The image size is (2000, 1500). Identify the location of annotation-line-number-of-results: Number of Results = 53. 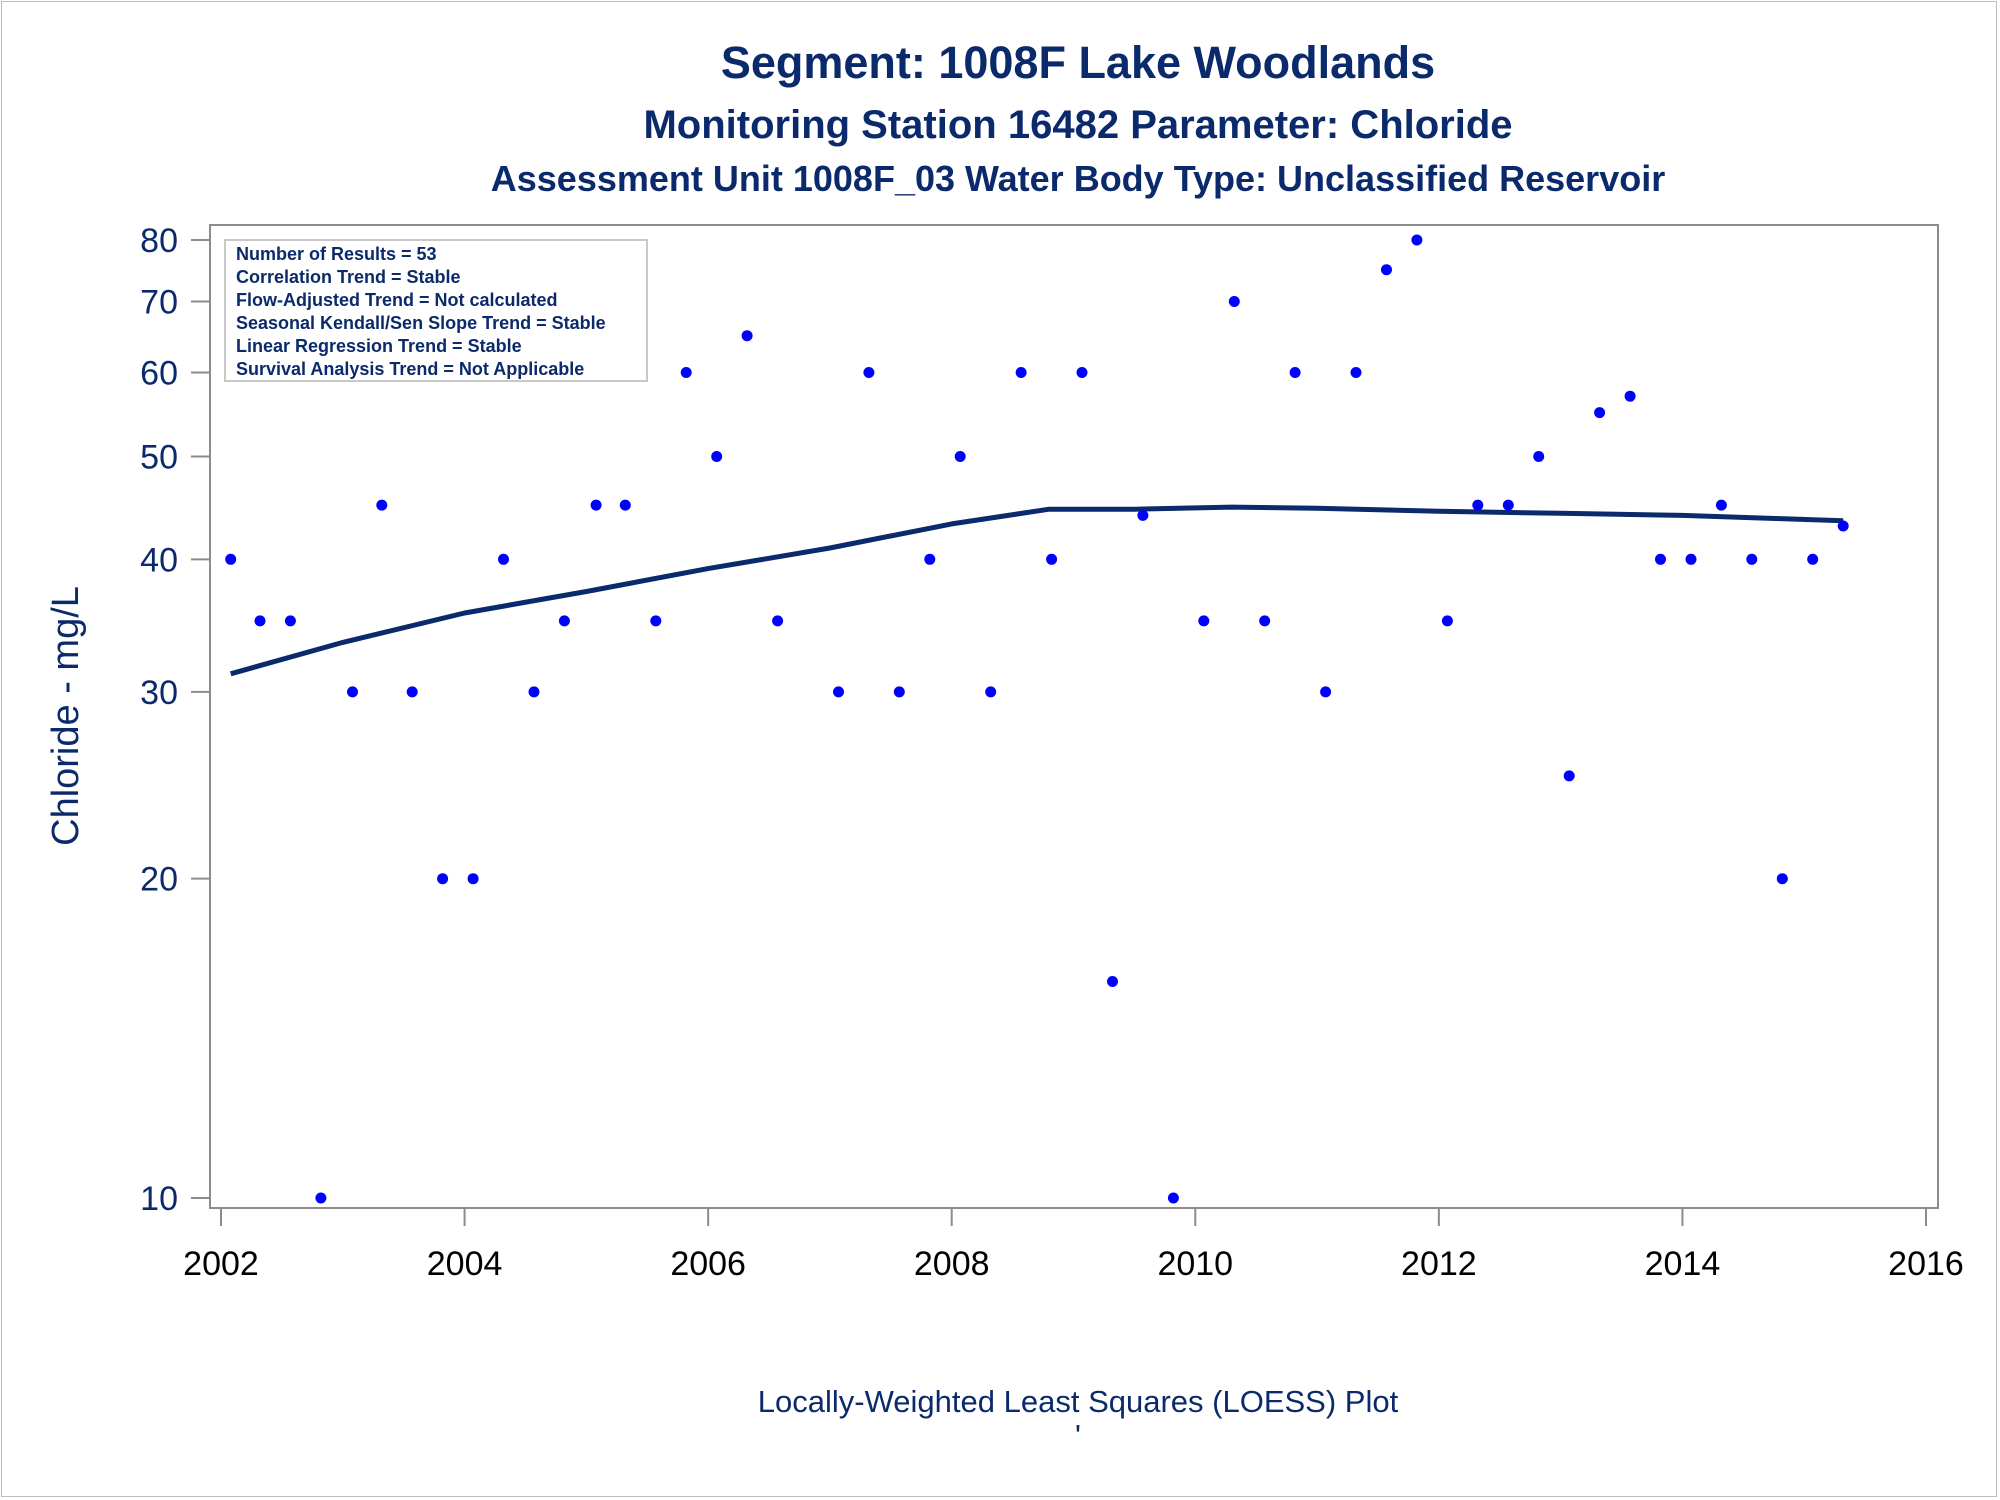
(336, 254).